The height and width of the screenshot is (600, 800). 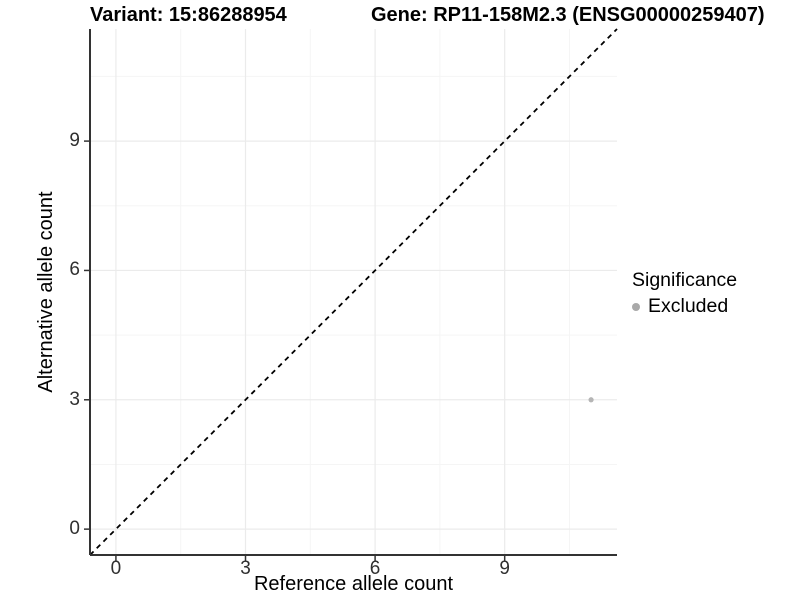 What do you see at coordinates (353, 584) in the screenshot?
I see `x-axis-label: Reference allele count` at bounding box center [353, 584].